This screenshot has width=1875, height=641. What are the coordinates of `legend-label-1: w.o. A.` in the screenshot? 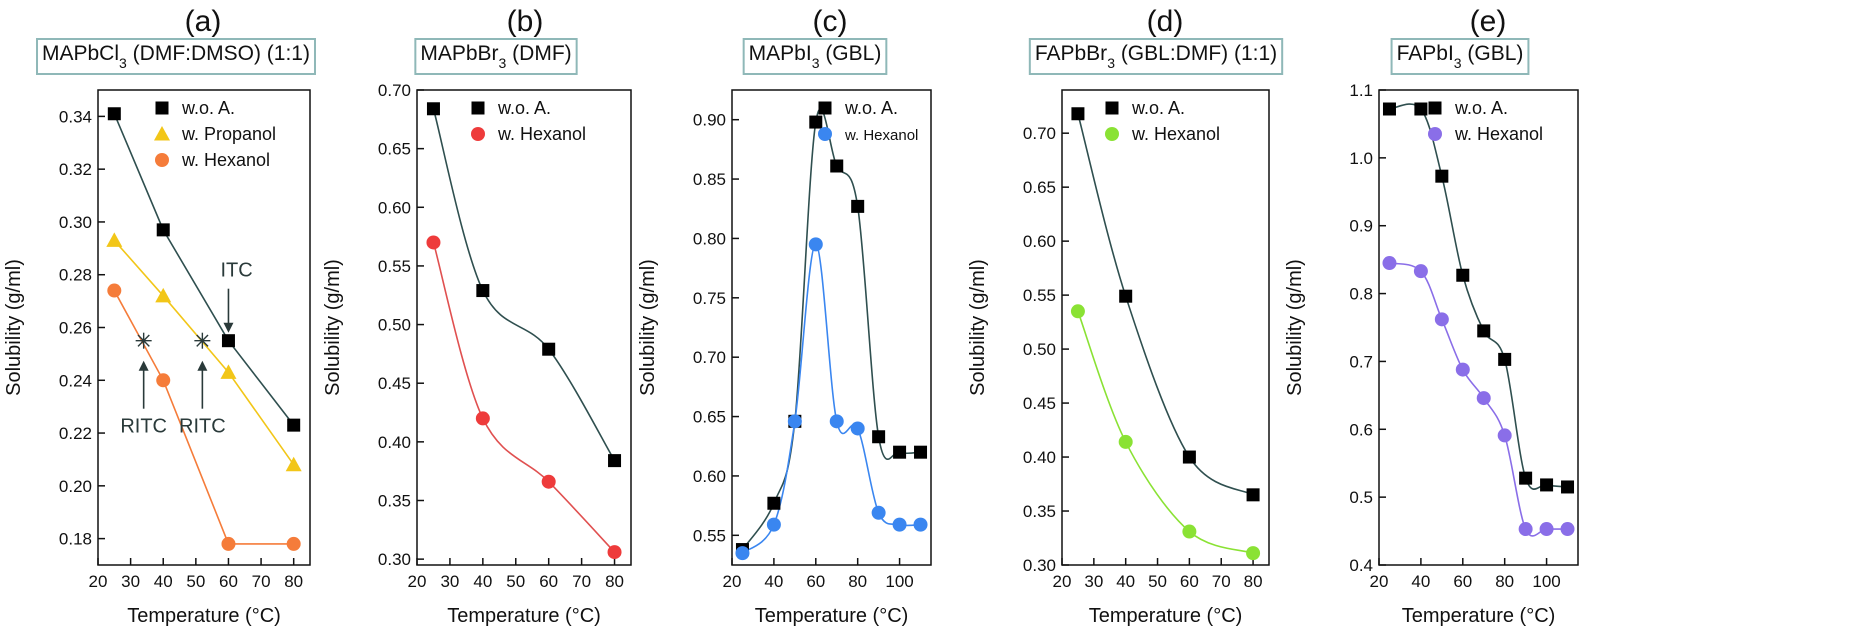 It's located at (1158, 108).